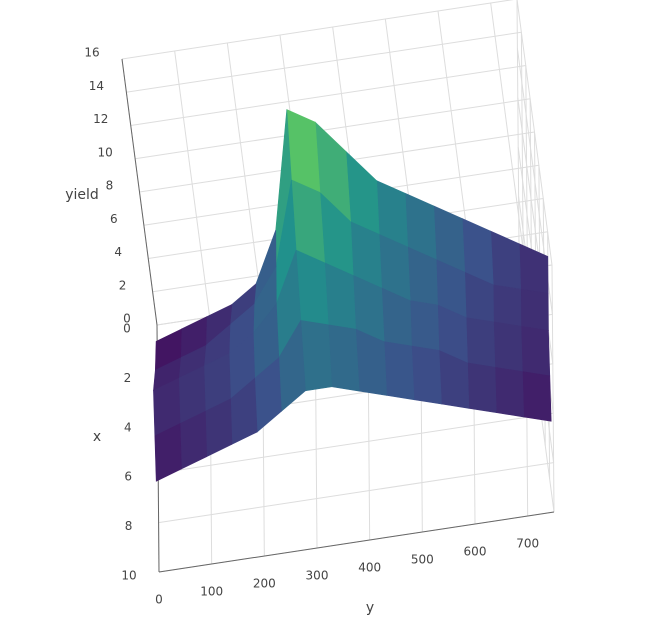 The width and height of the screenshot is (650, 627). What do you see at coordinates (82, 195) in the screenshot?
I see `z-axis-title: yield` at bounding box center [82, 195].